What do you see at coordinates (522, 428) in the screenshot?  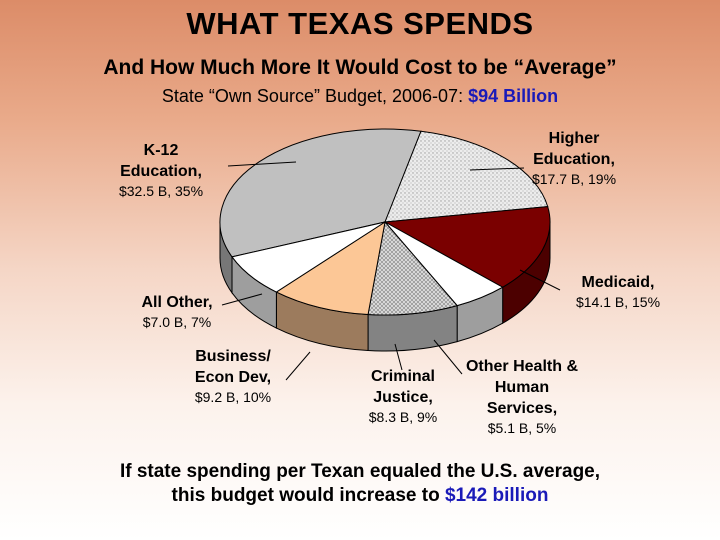 I see `label-other-hhs-value: $5.1 B, 5%` at bounding box center [522, 428].